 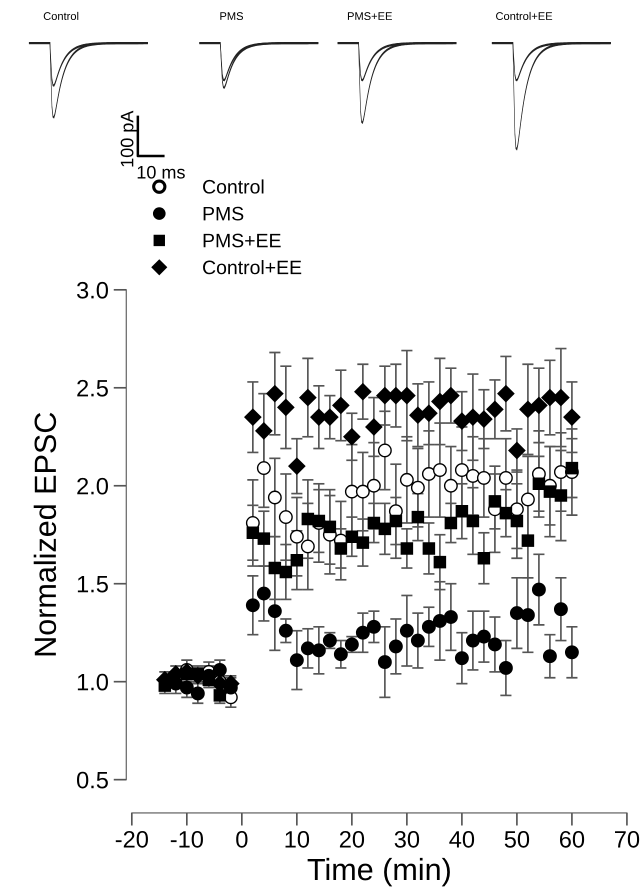 What do you see at coordinates (45, 534) in the screenshot?
I see `y-axis-title: Normalized EPSC` at bounding box center [45, 534].